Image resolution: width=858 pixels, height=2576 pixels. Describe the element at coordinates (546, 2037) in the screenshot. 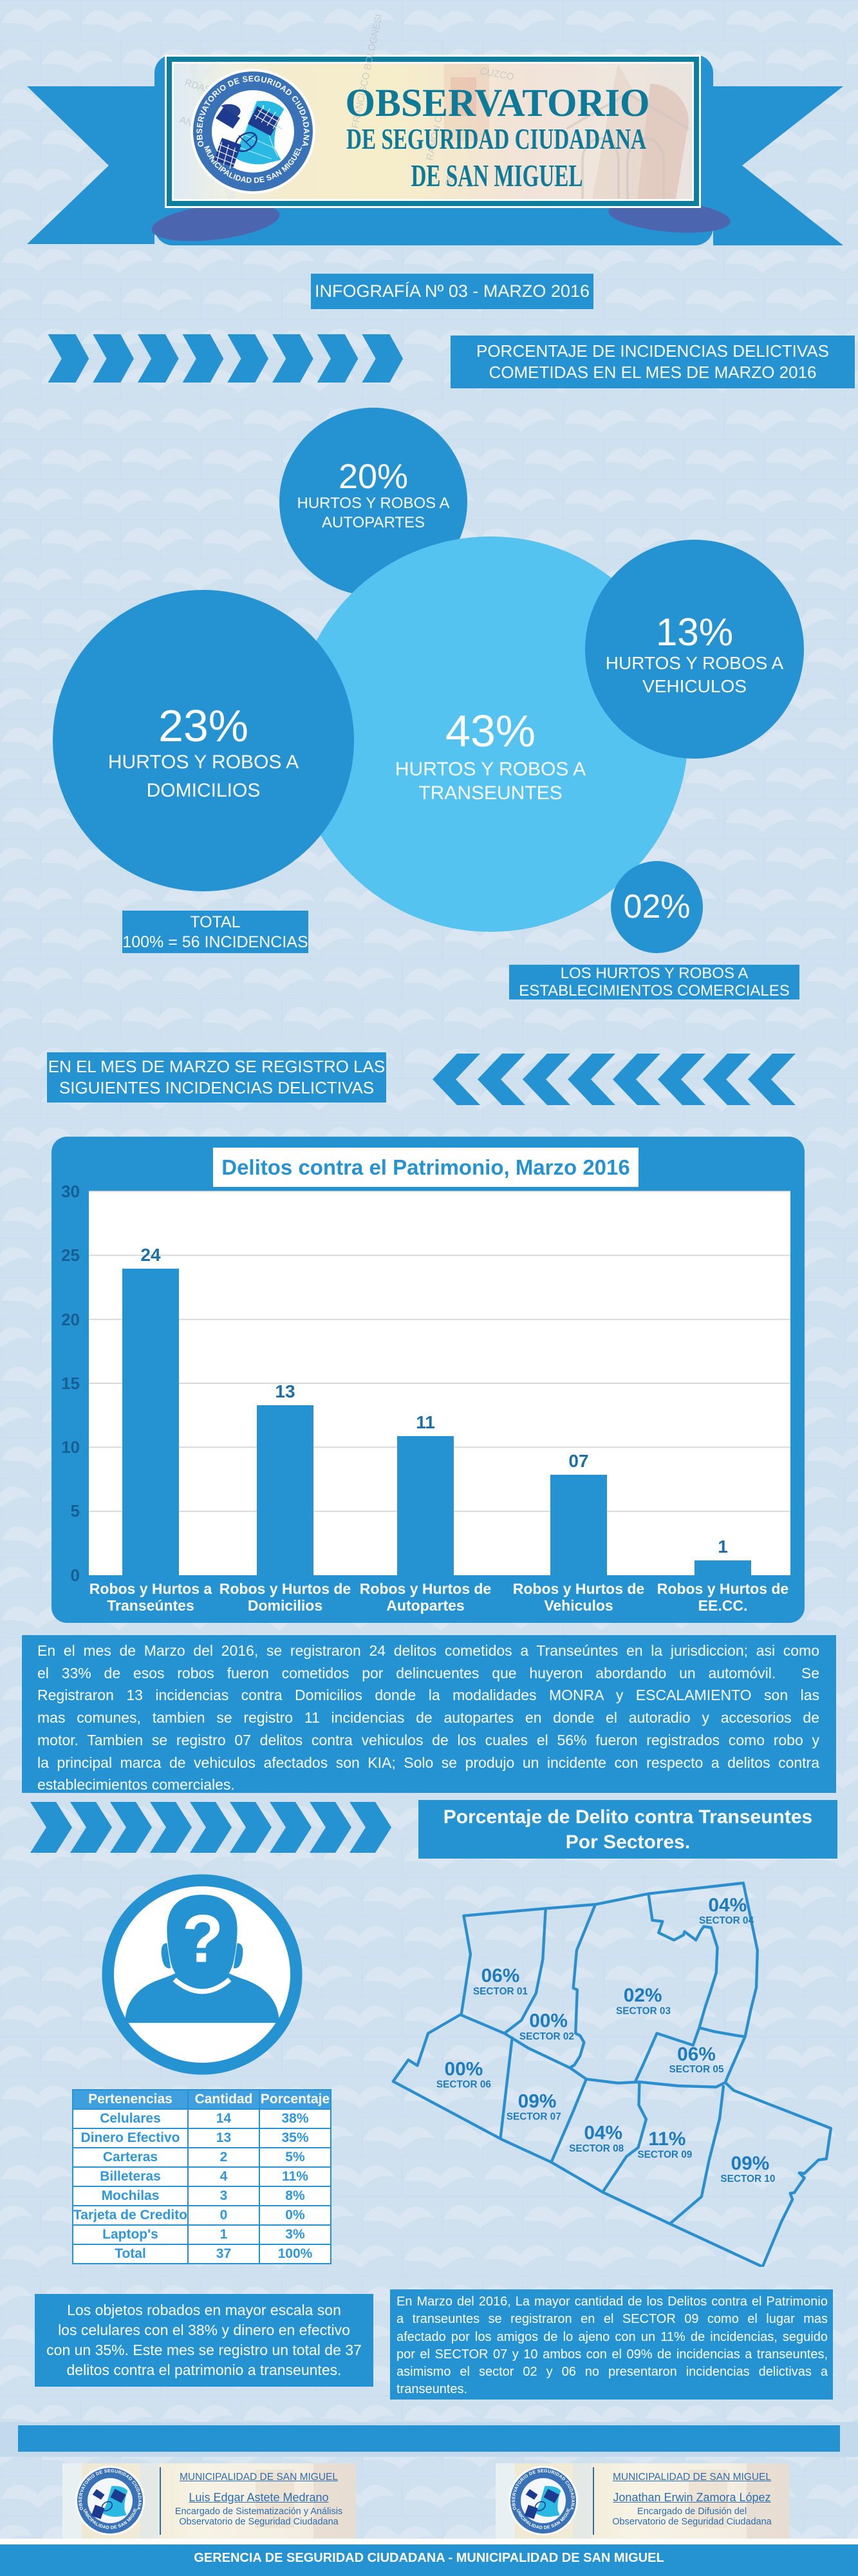

I see `svg-text: SECTOR 02` at that location.